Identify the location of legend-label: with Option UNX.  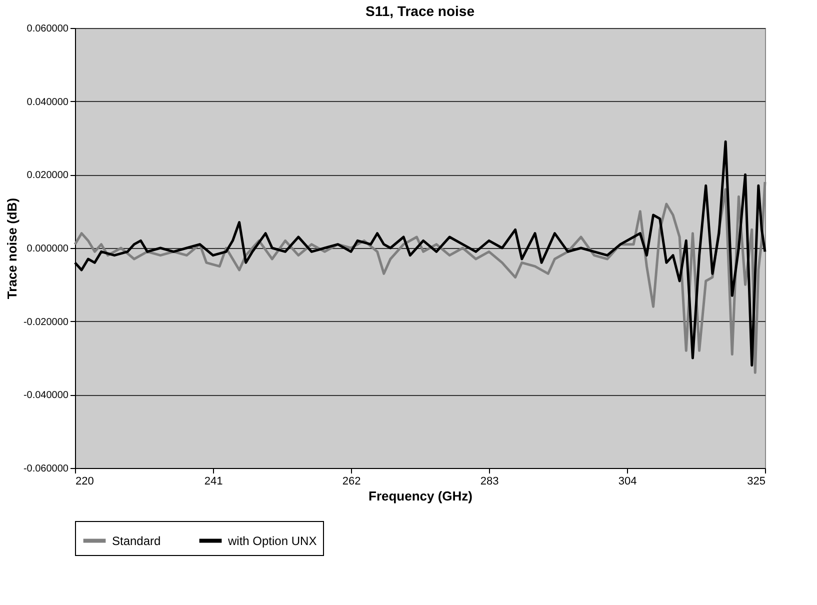
(272, 541).